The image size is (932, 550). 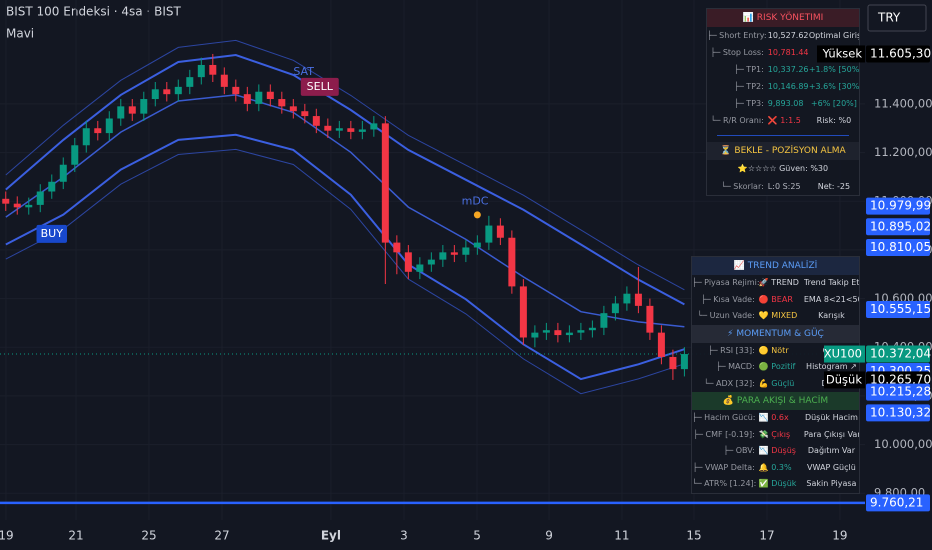 I want to click on panel-row: ├─ Piyasa Rejimi: 🚀 TREND Trend Takip Et, so click(x=775, y=283).